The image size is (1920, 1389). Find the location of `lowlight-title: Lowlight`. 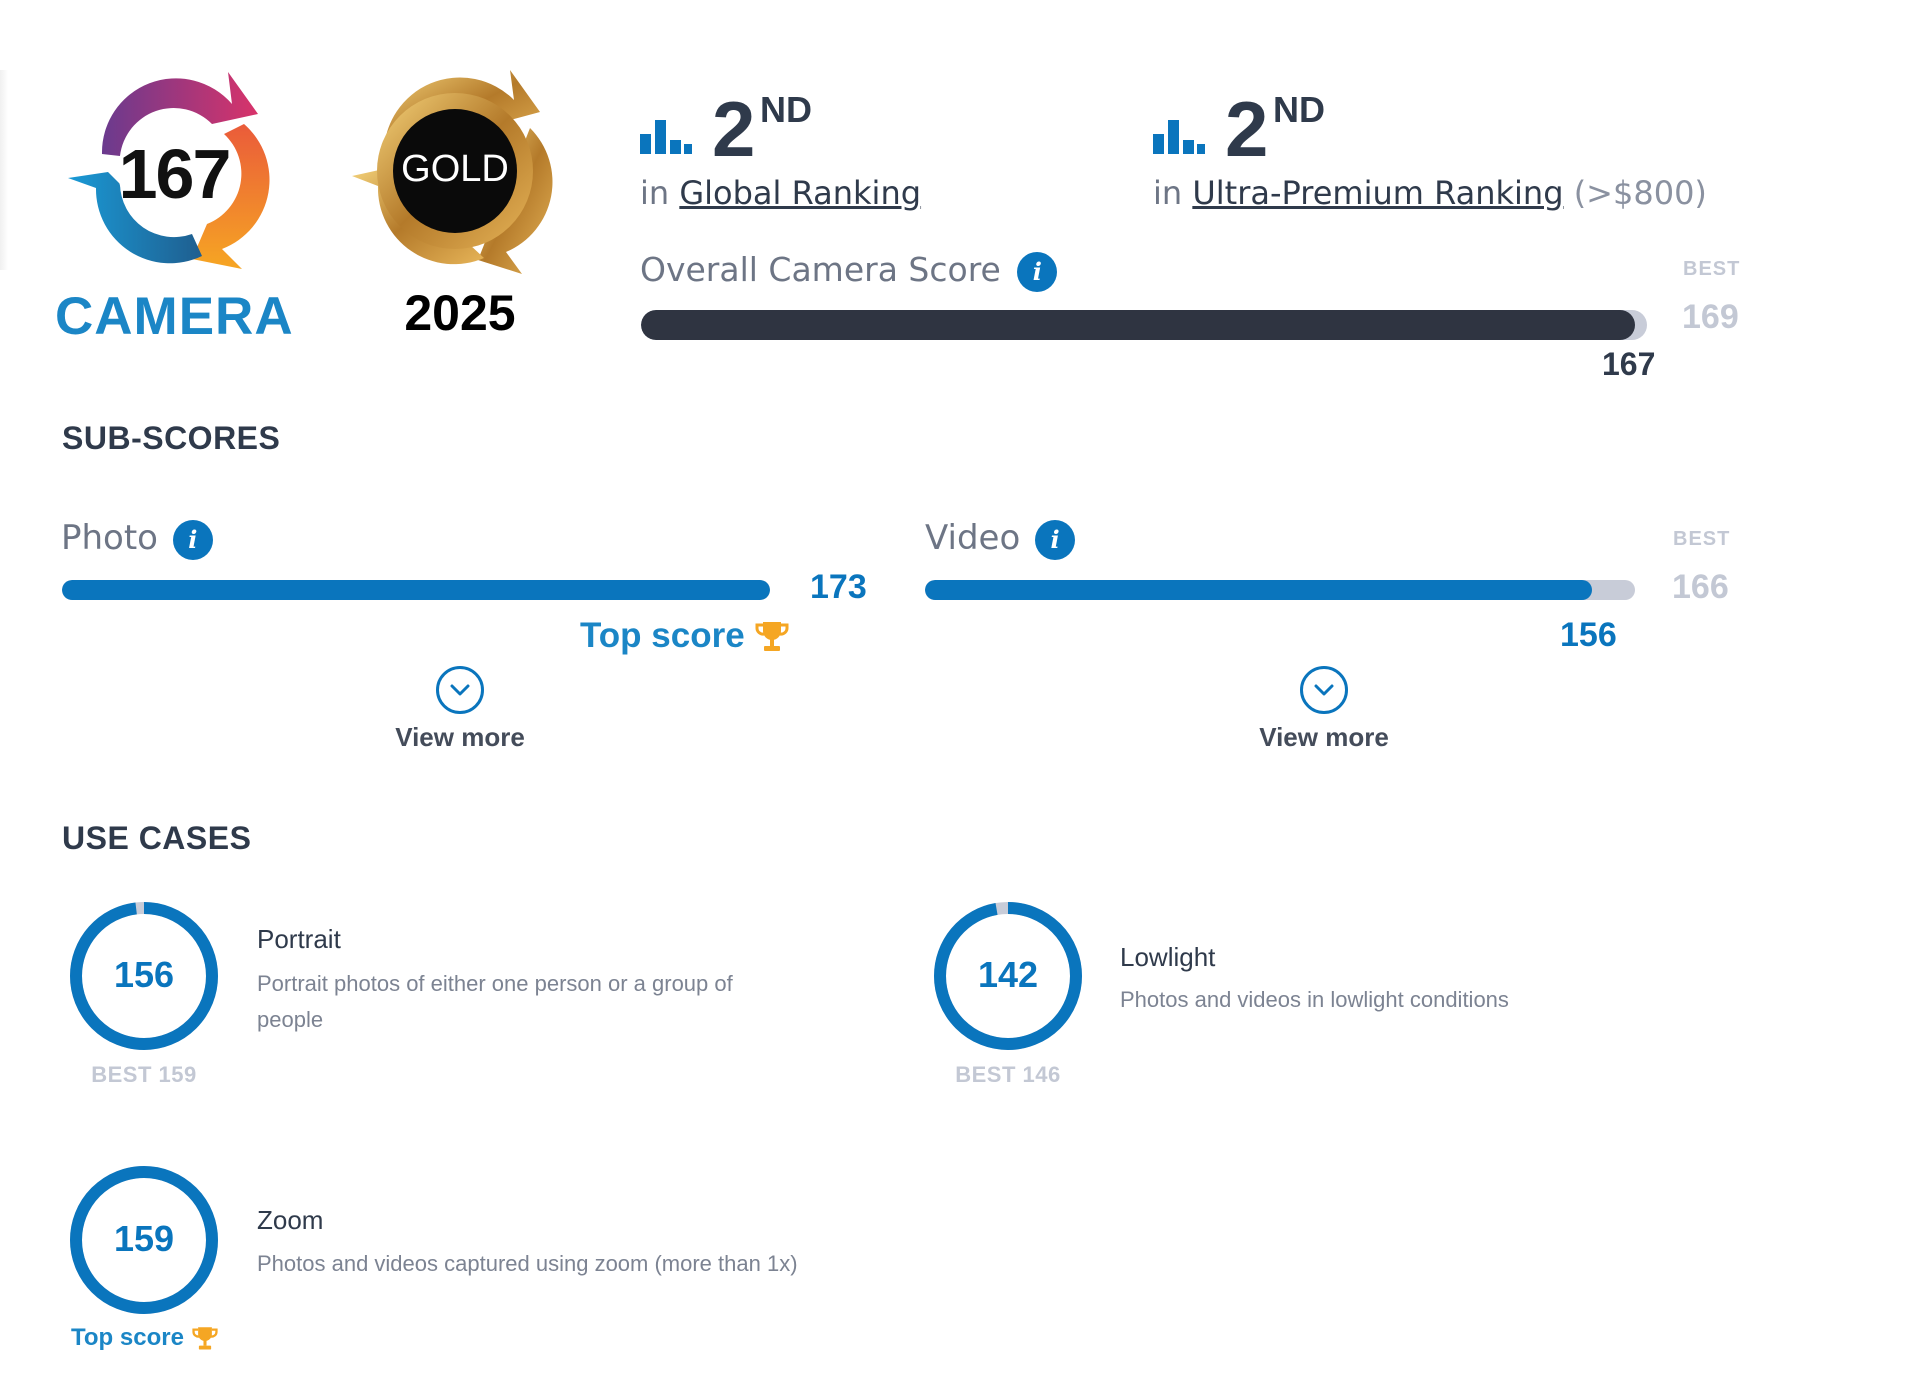

lowlight-title: Lowlight is located at coordinates (1168, 957).